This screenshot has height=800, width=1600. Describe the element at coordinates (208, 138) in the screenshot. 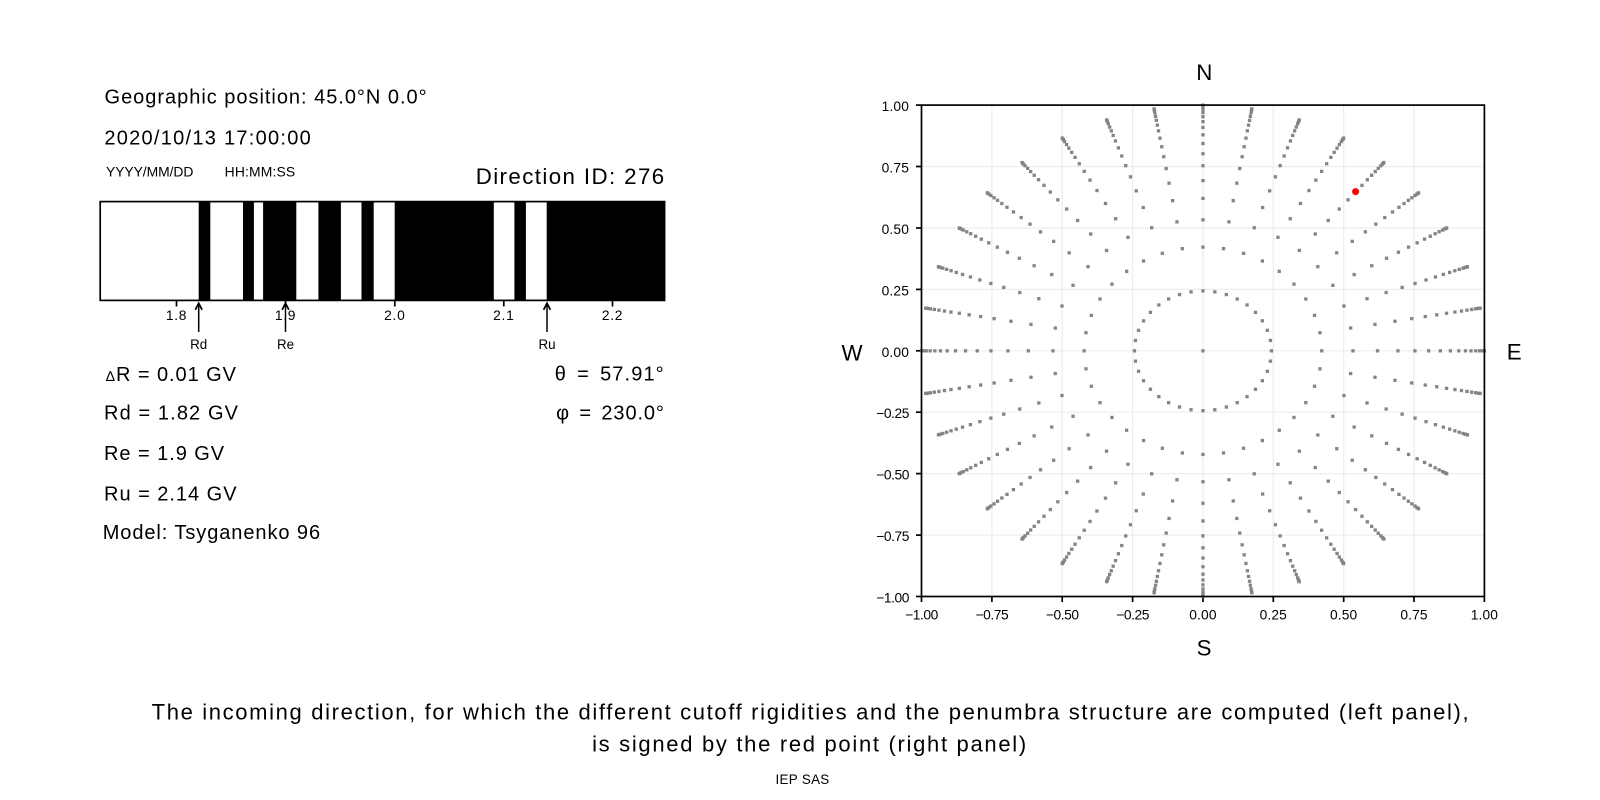

I see `svg-text: 2020/10/13 17:00:00` at that location.